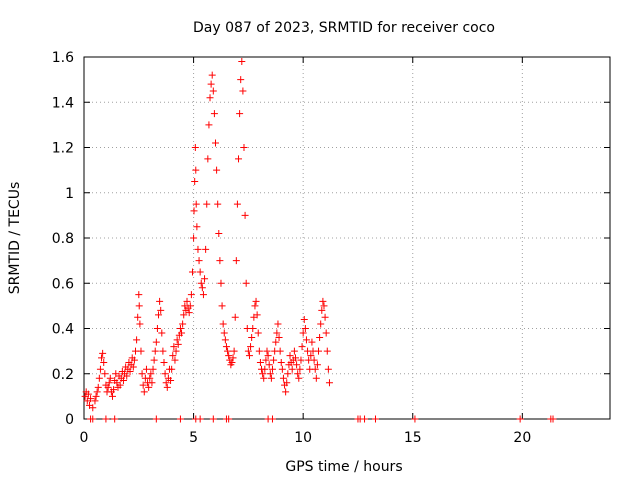 The height and width of the screenshot is (480, 640). What do you see at coordinates (63, 58) in the screenshot?
I see `y-tick-label: 1.6` at bounding box center [63, 58].